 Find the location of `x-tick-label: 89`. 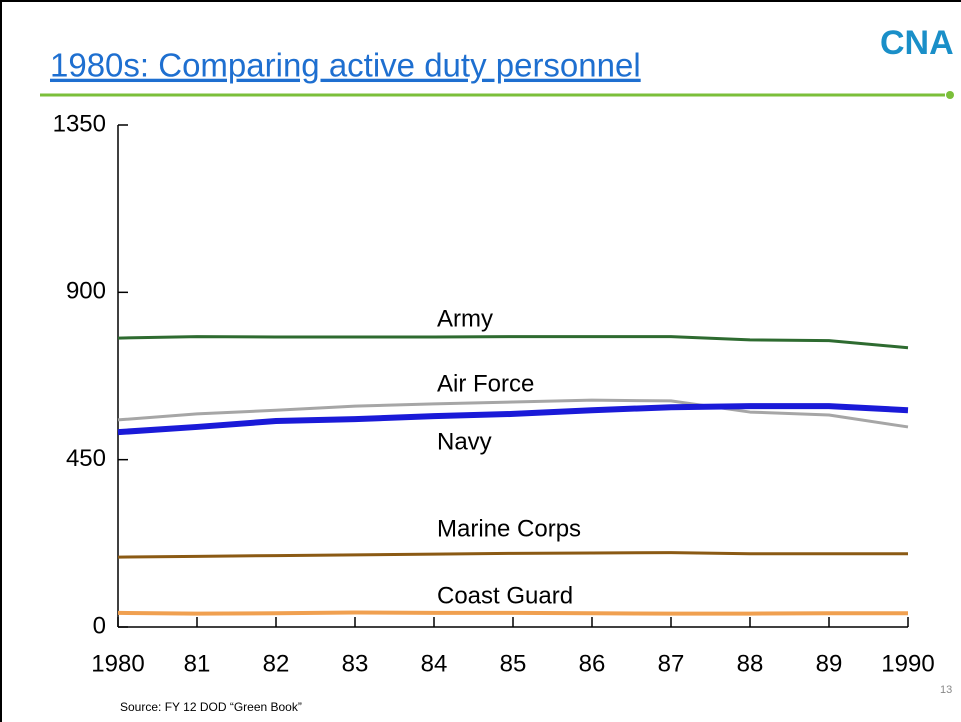

x-tick-label: 89 is located at coordinates (829, 663).